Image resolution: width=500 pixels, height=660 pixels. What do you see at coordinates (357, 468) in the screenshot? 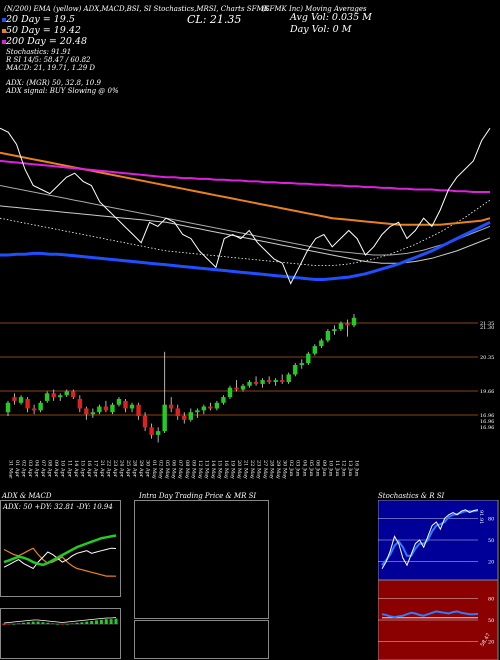
I see `date-label: 16 Jun` at bounding box center [357, 468].